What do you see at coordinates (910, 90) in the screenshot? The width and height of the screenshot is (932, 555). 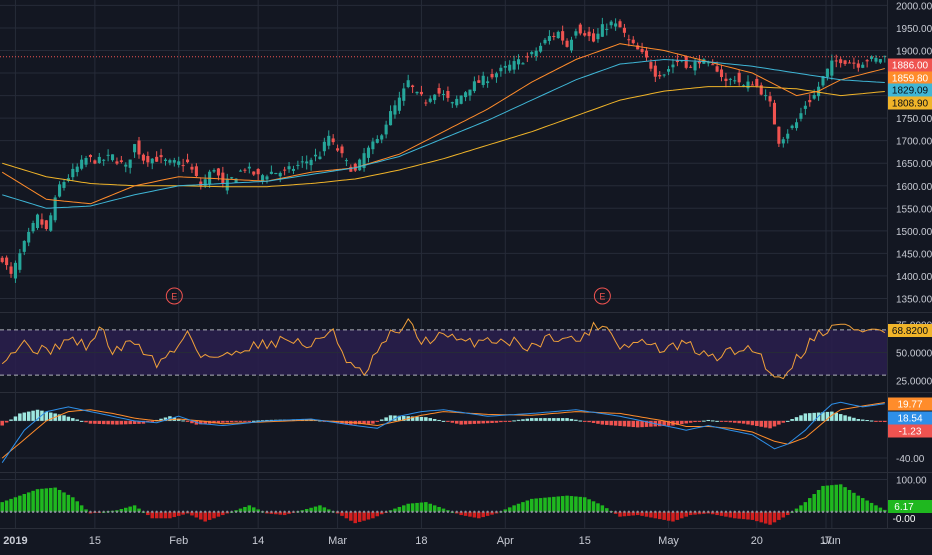 I see `price-value-label-box` at bounding box center [910, 90].